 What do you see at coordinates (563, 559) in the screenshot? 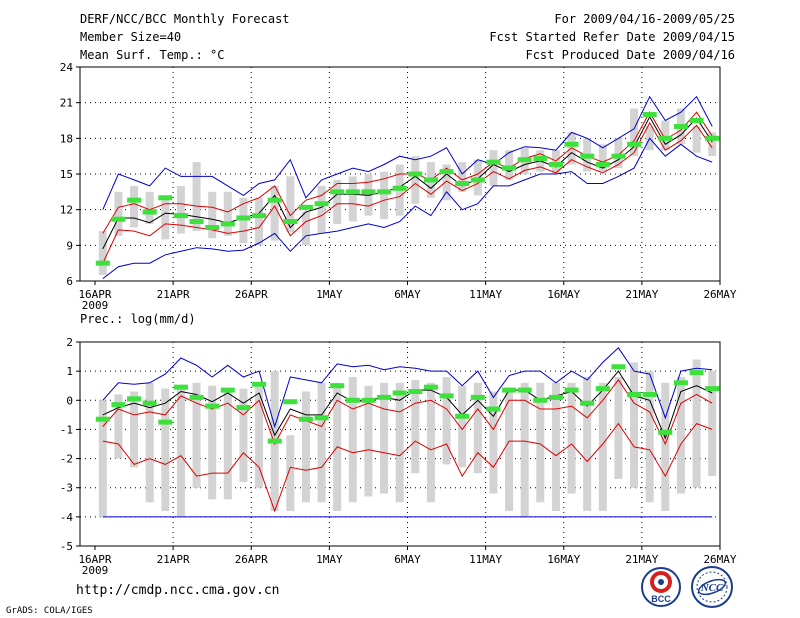
I see `x-tick-label: 16MAY` at bounding box center [563, 559].